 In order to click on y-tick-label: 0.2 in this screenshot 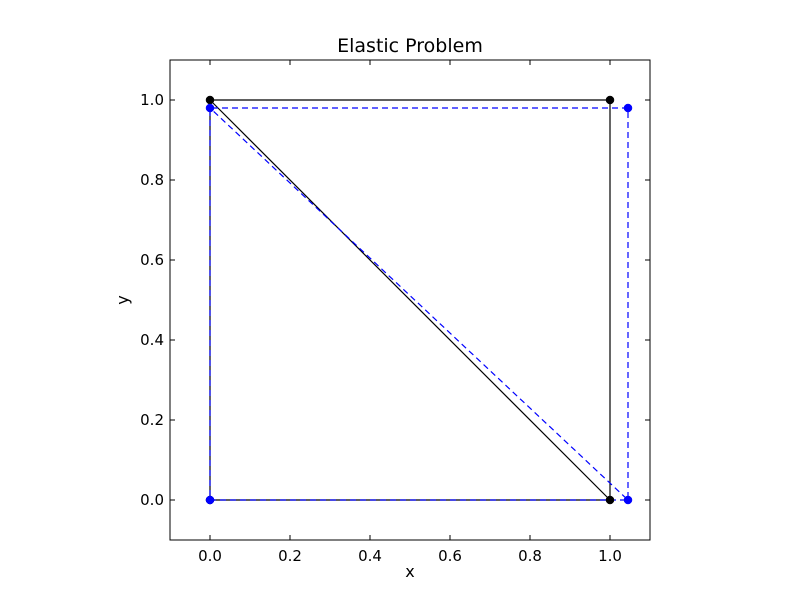, I will do `click(152, 420)`.